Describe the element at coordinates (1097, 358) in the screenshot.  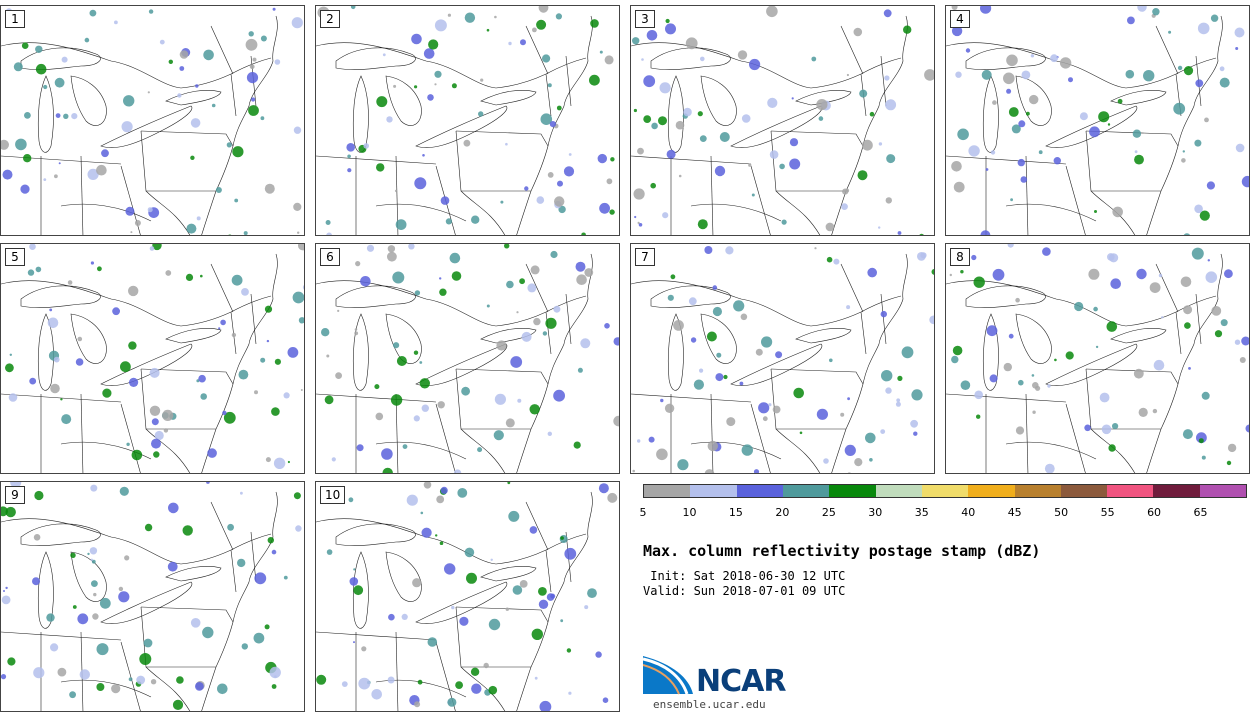
I see `map-panel-8: 8` at that location.